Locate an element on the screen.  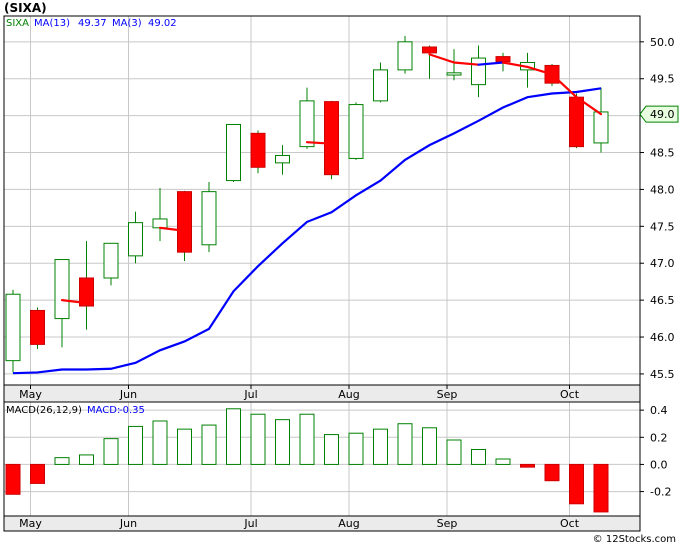
price-tick-label: 46.5 is located at coordinates (662, 300).